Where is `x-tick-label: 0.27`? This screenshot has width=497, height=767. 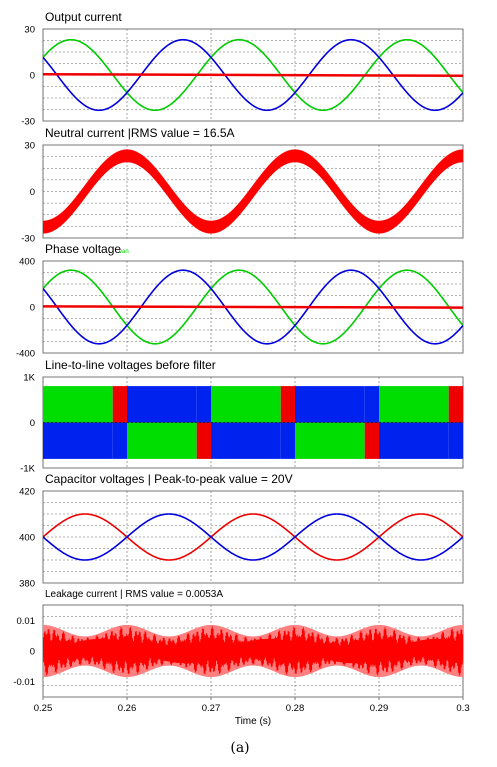 x-tick-label: 0.27 is located at coordinates (211, 708).